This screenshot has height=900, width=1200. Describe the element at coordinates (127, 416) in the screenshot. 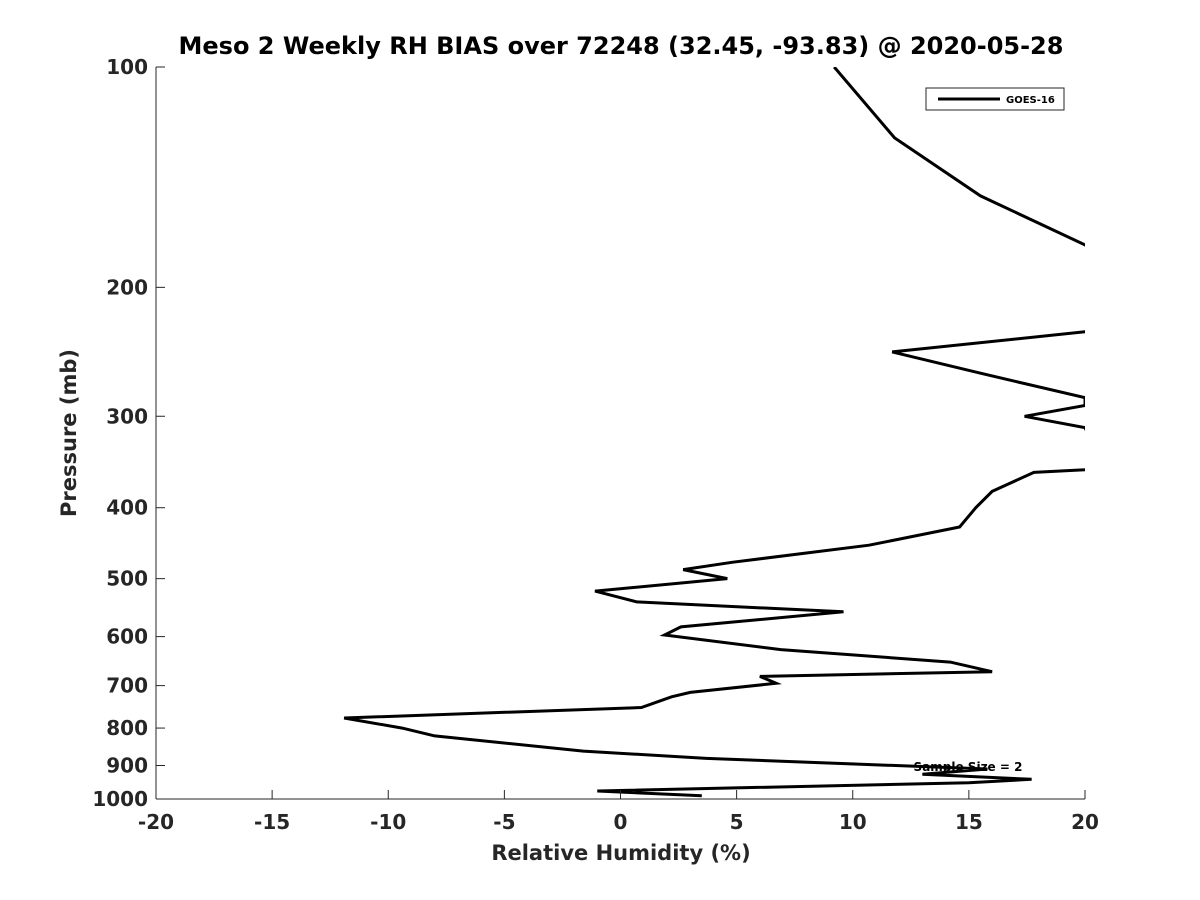

I see `y-tick-label: 300` at that location.